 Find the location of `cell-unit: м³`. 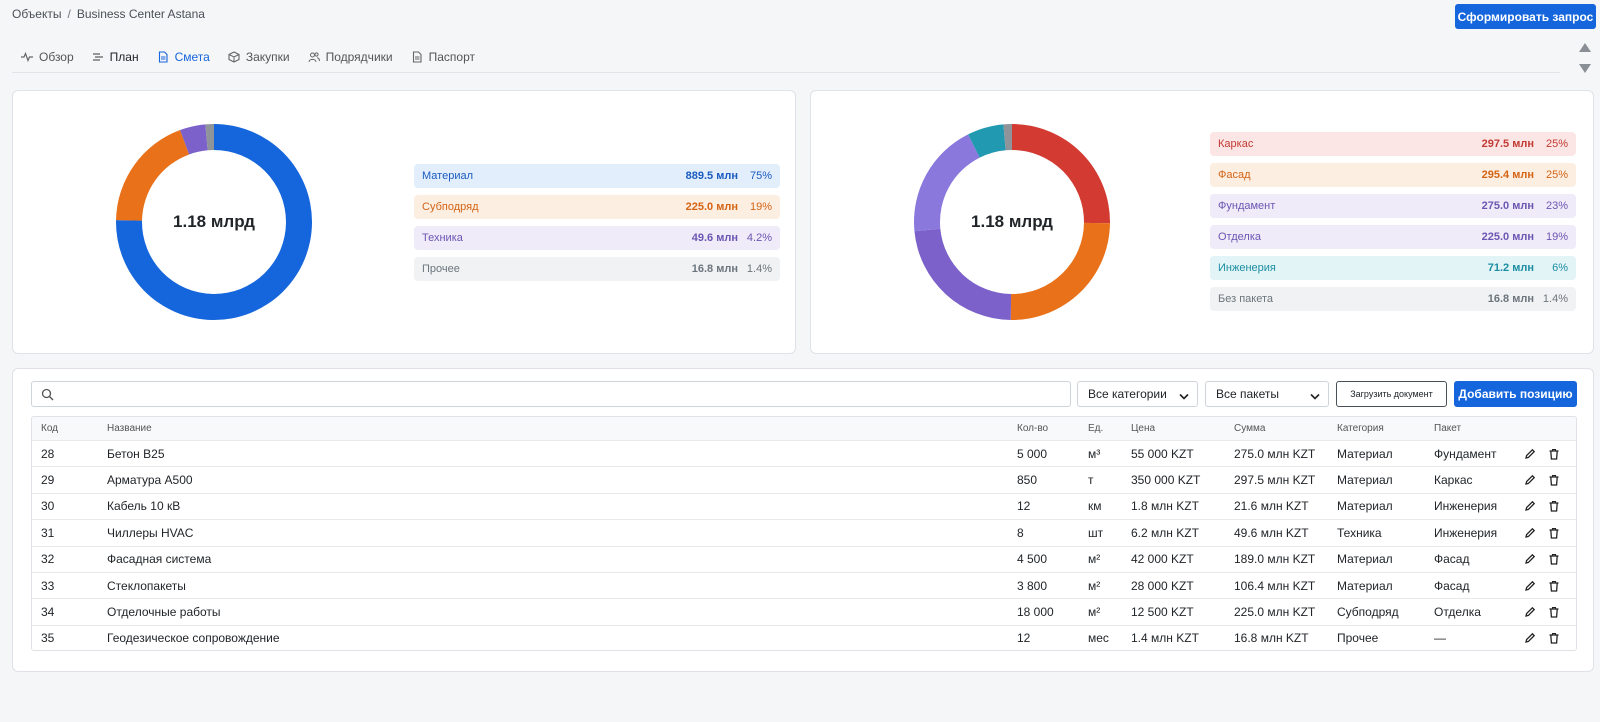

cell-unit: м³ is located at coordinates (1094, 453).